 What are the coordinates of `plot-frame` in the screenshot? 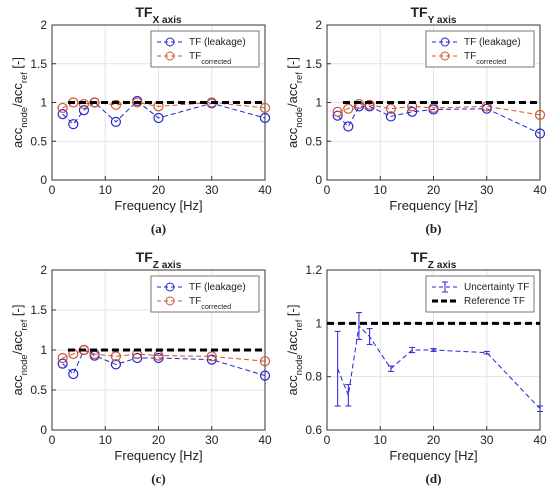 It's located at (158, 350).